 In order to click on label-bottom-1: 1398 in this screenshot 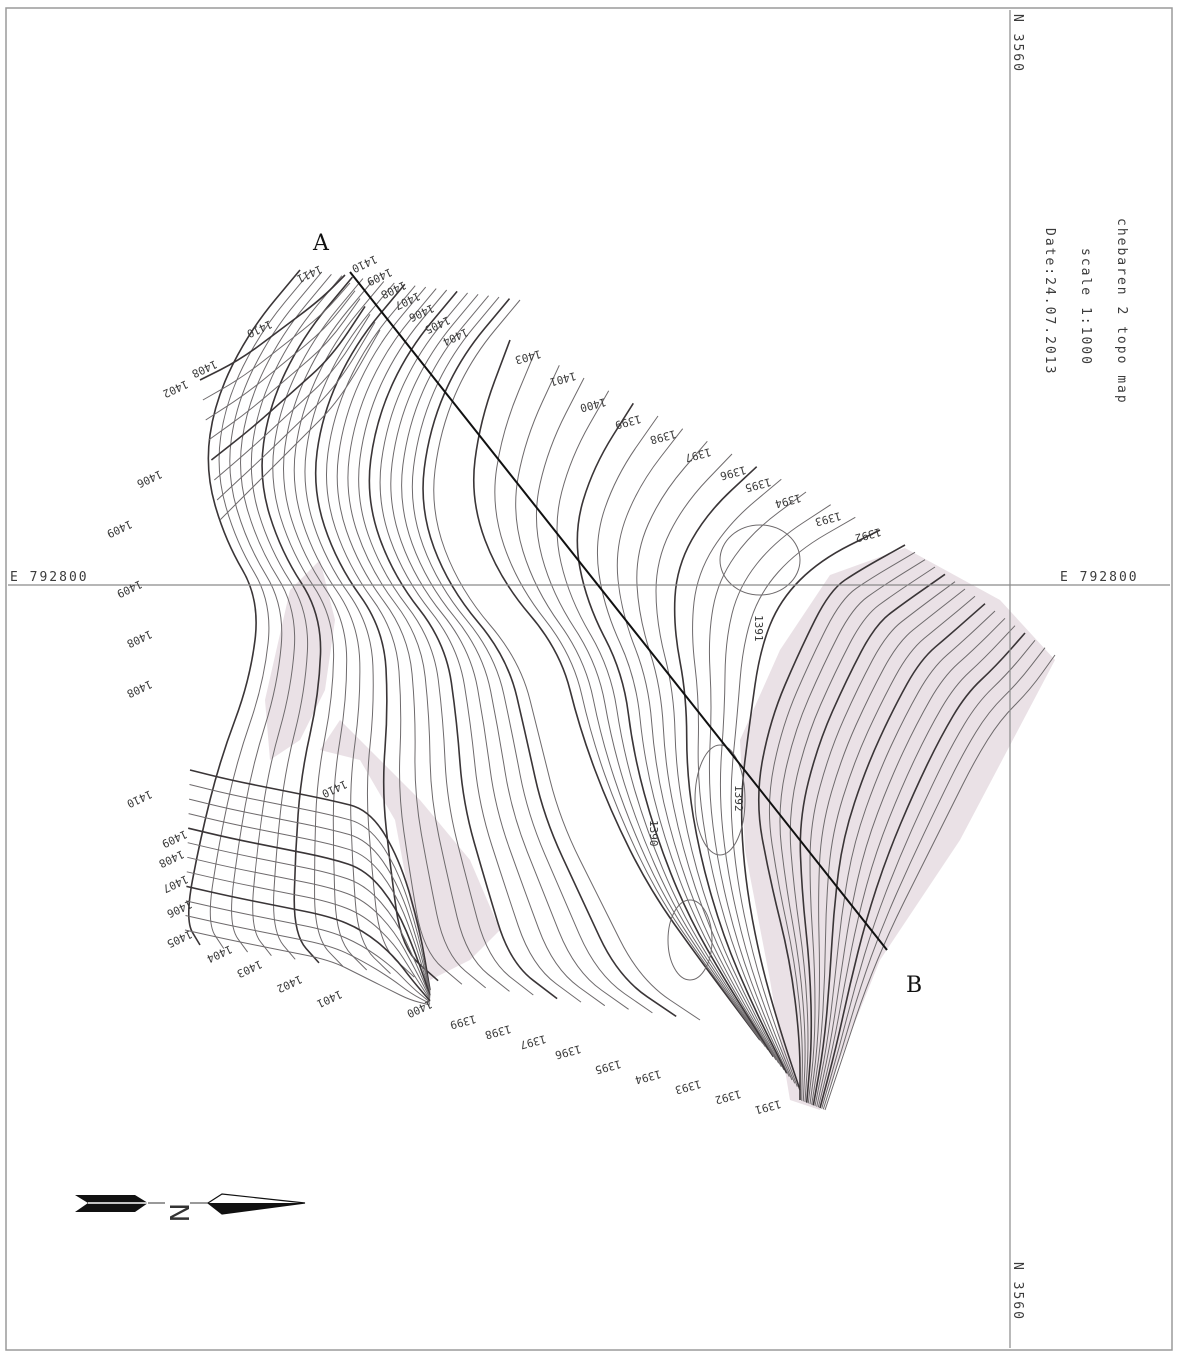, I will do `click(498, 1031)`.